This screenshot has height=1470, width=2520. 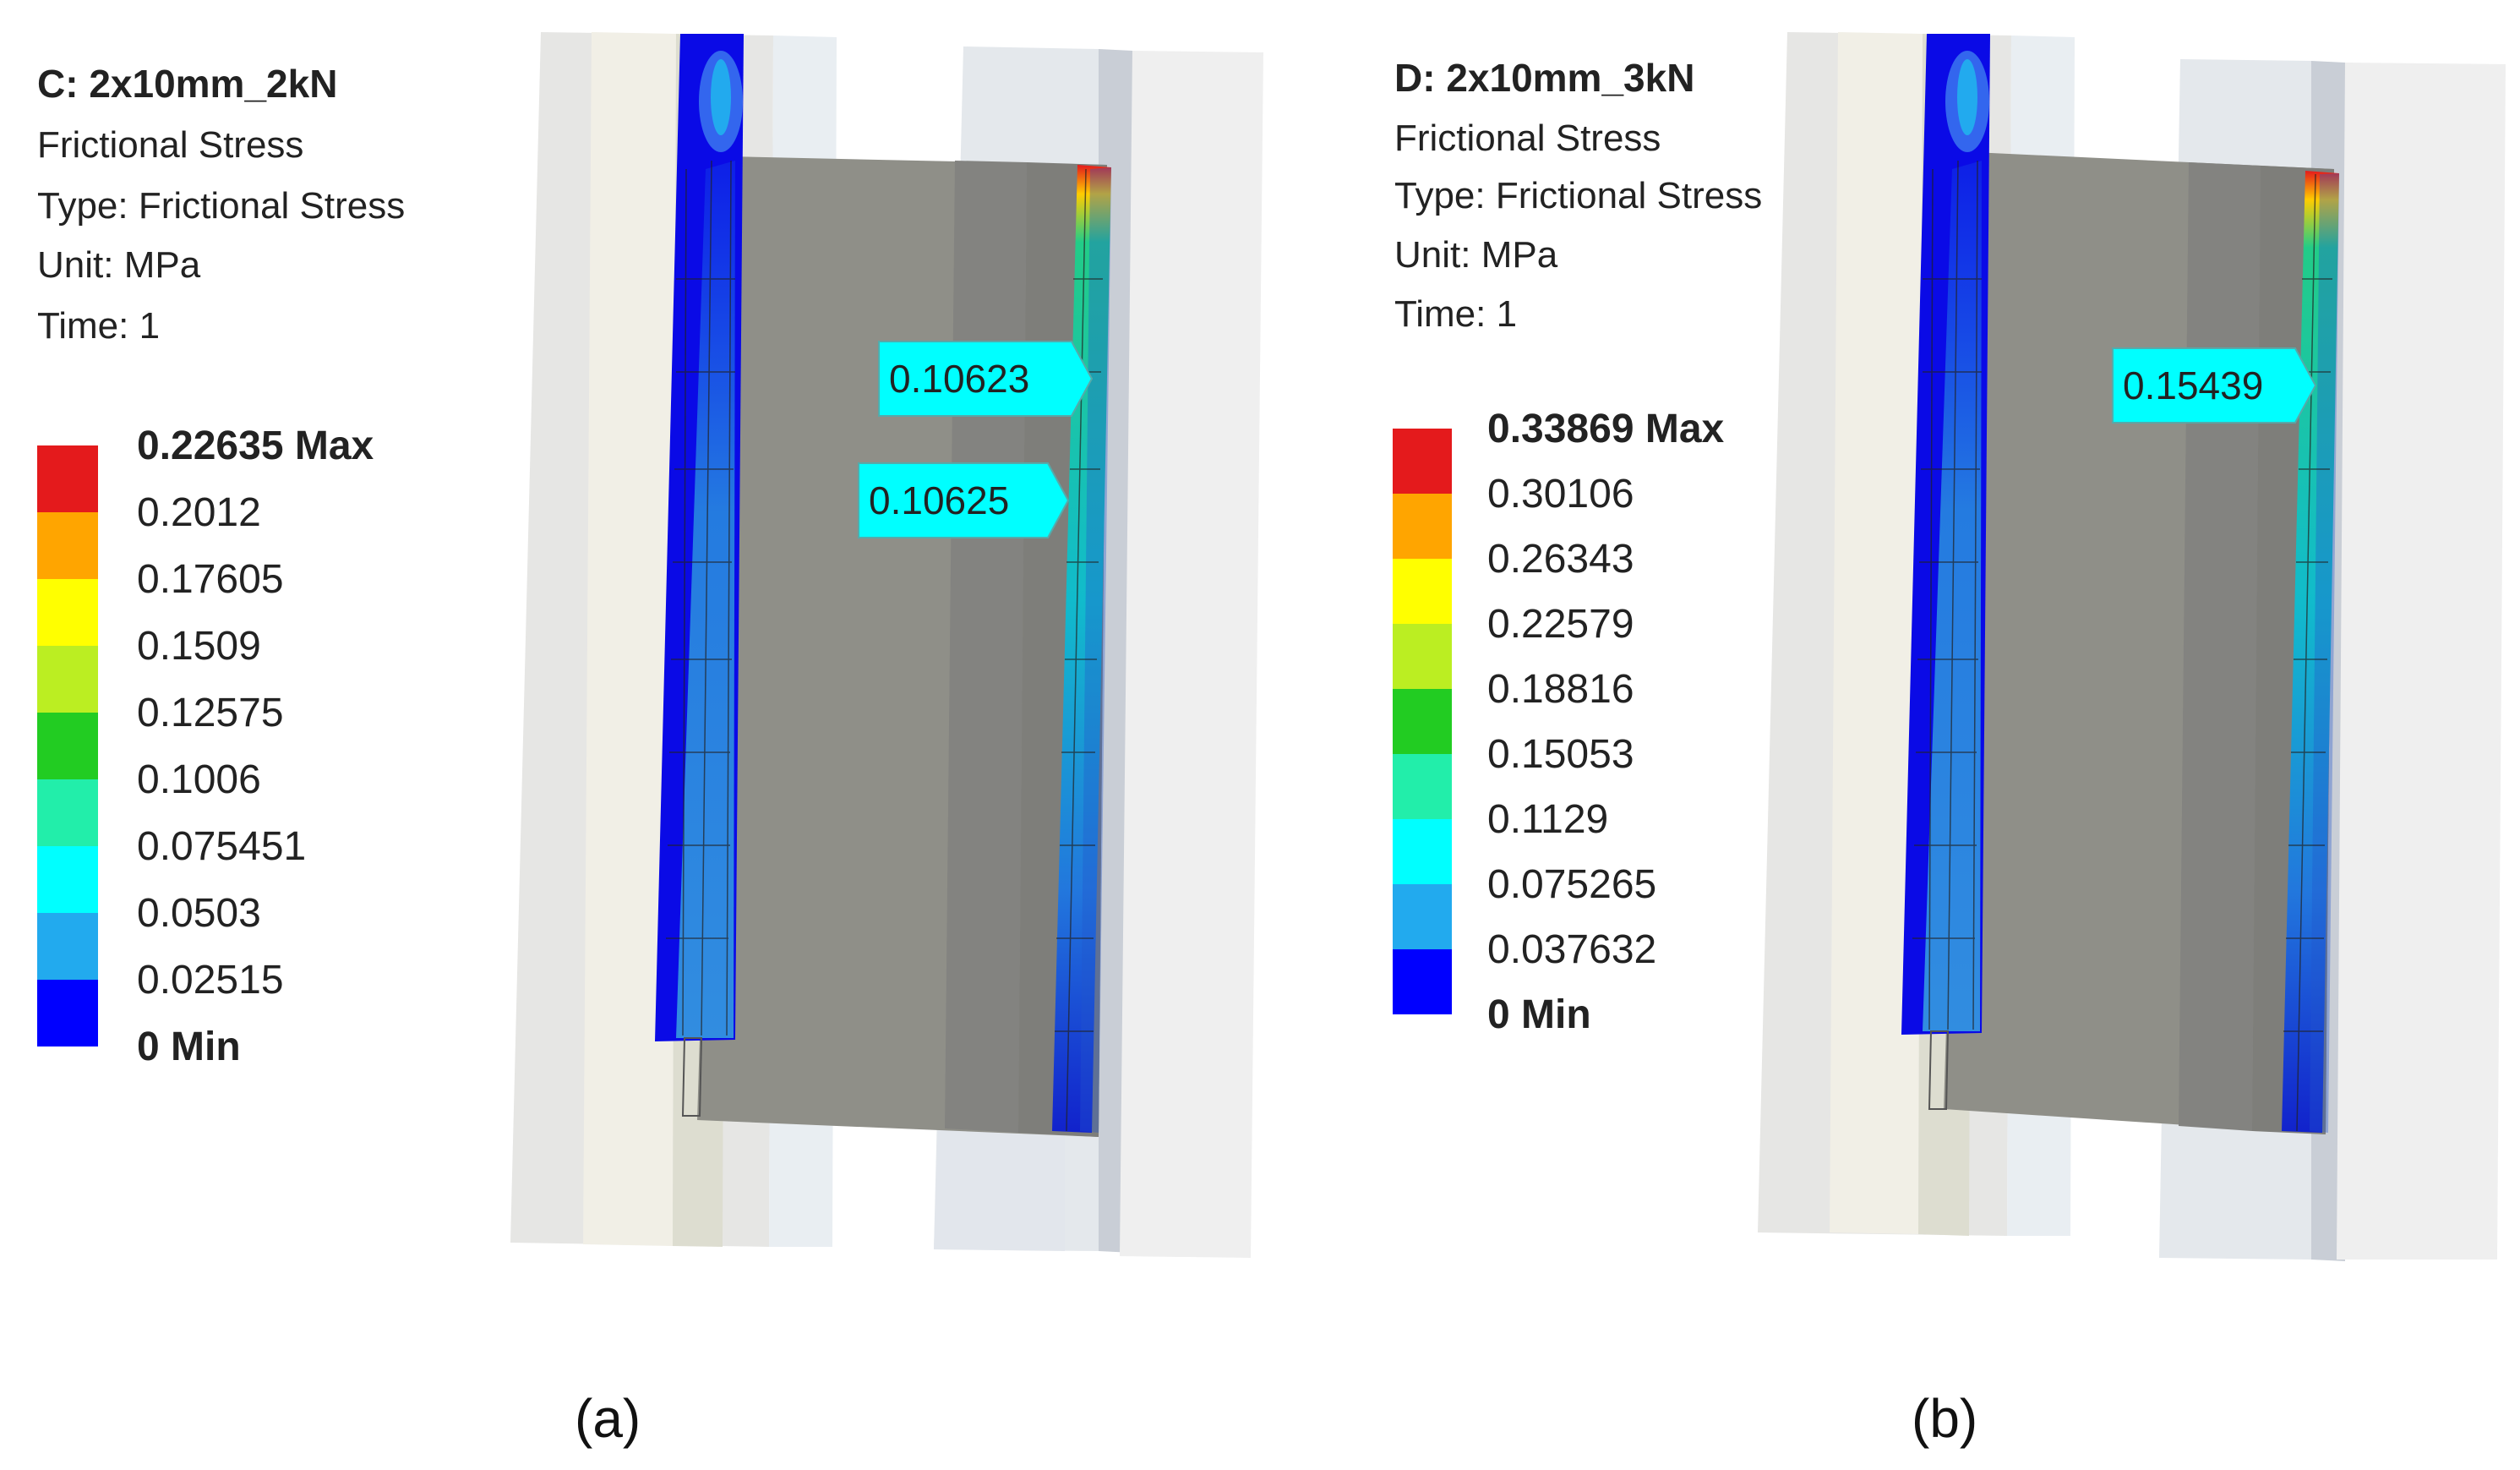 I want to click on legend-label: 0.17605, so click(x=210, y=579).